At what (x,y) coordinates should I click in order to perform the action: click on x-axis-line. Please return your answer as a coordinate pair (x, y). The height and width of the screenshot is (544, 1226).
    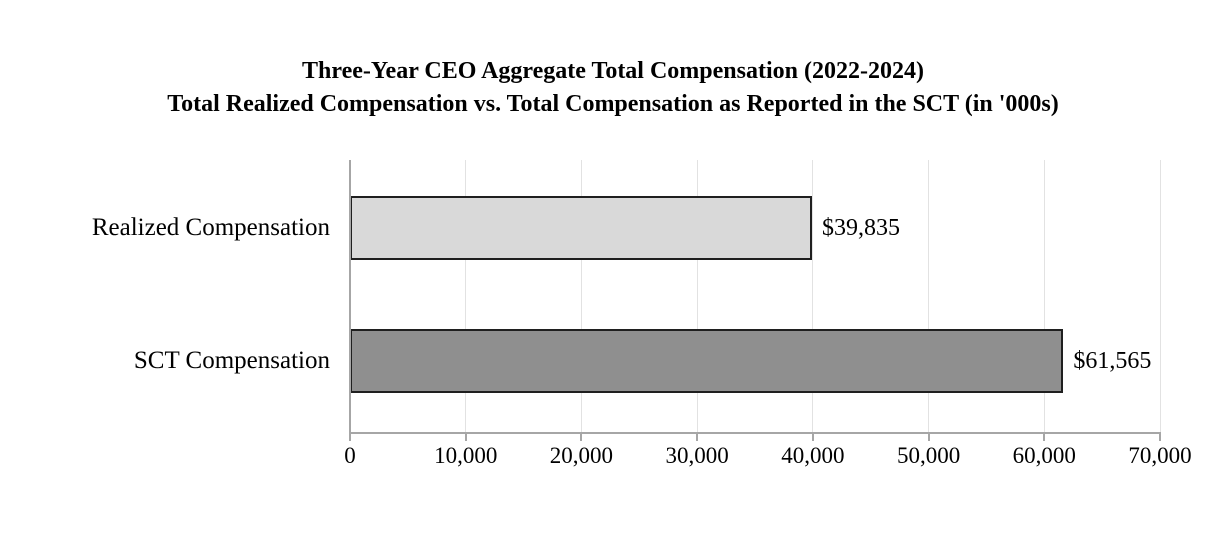
    Looking at the image, I should click on (755, 433).